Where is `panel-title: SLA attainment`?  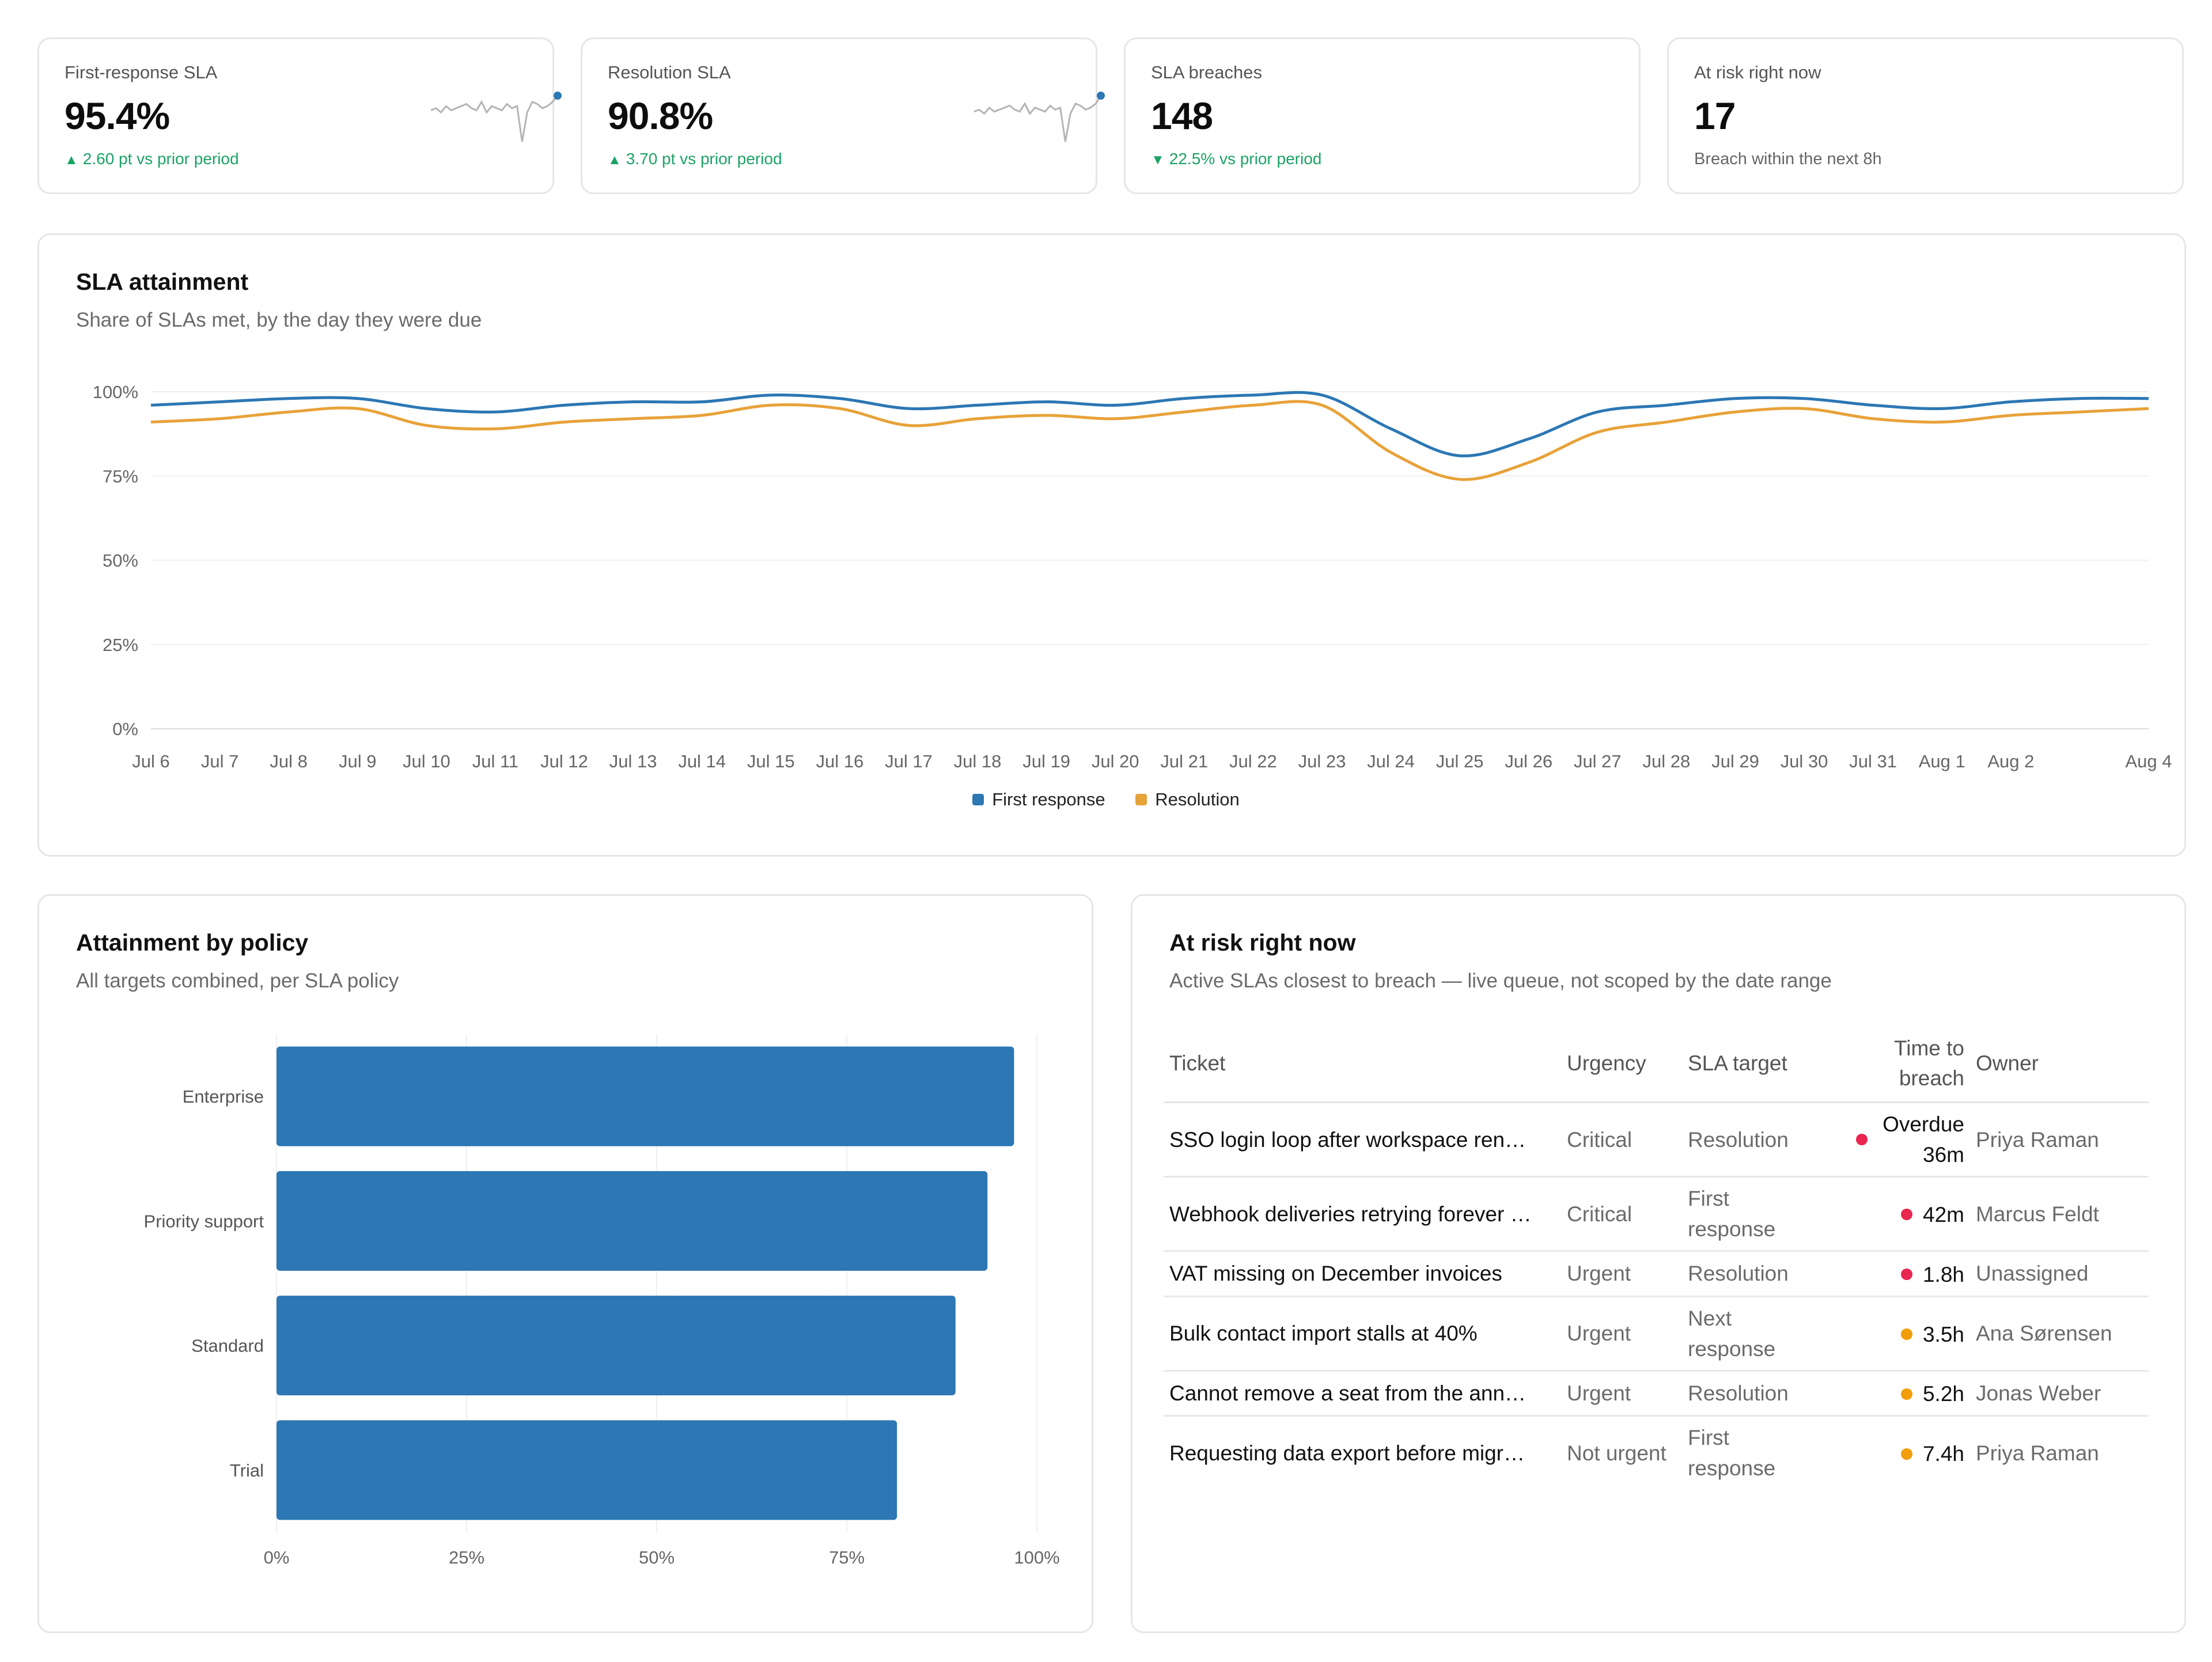 panel-title: SLA attainment is located at coordinates (162, 281).